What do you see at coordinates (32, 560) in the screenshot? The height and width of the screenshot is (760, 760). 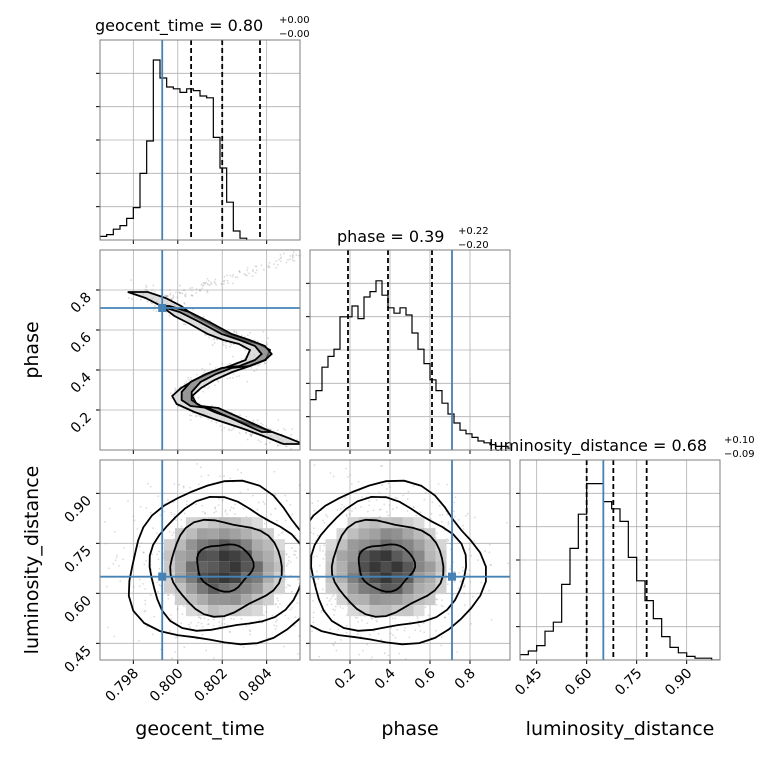 I see `ylabel-luminosity-distance: luminosity_distance` at bounding box center [32, 560].